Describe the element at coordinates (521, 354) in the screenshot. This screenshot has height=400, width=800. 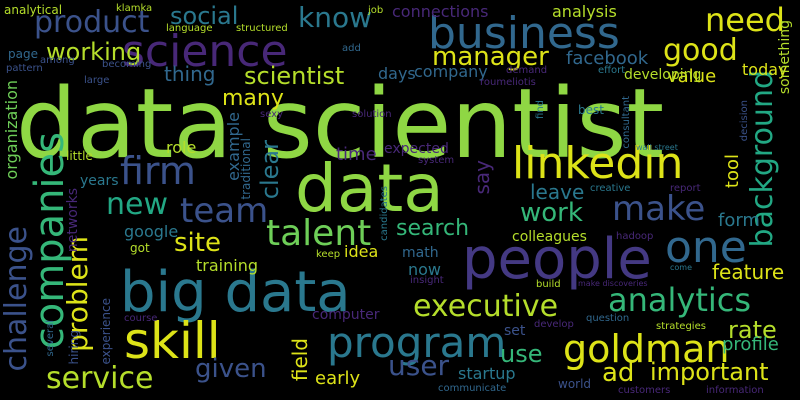
I see `word-use: use` at that location.